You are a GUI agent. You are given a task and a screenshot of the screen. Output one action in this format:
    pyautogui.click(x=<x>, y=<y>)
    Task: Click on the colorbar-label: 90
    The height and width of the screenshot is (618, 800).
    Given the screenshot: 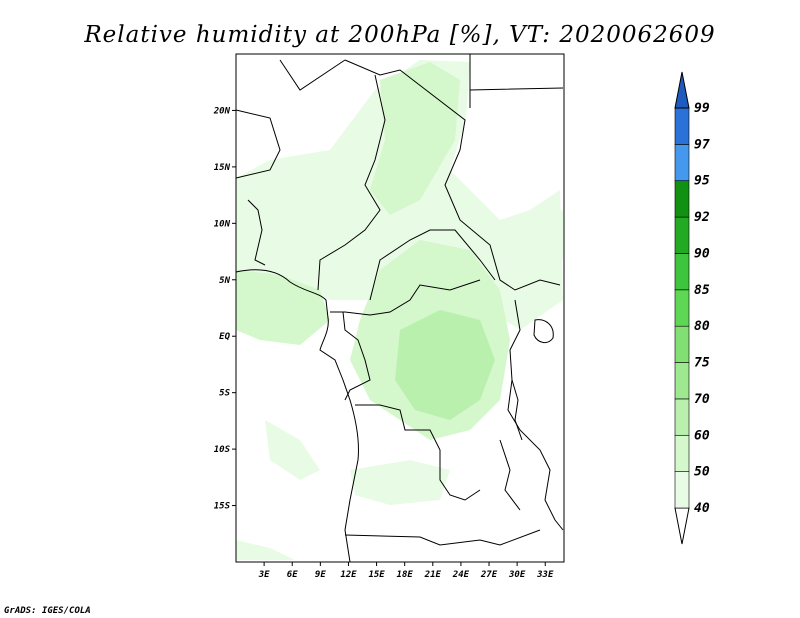 What is the action you would take?
    pyautogui.click(x=702, y=253)
    